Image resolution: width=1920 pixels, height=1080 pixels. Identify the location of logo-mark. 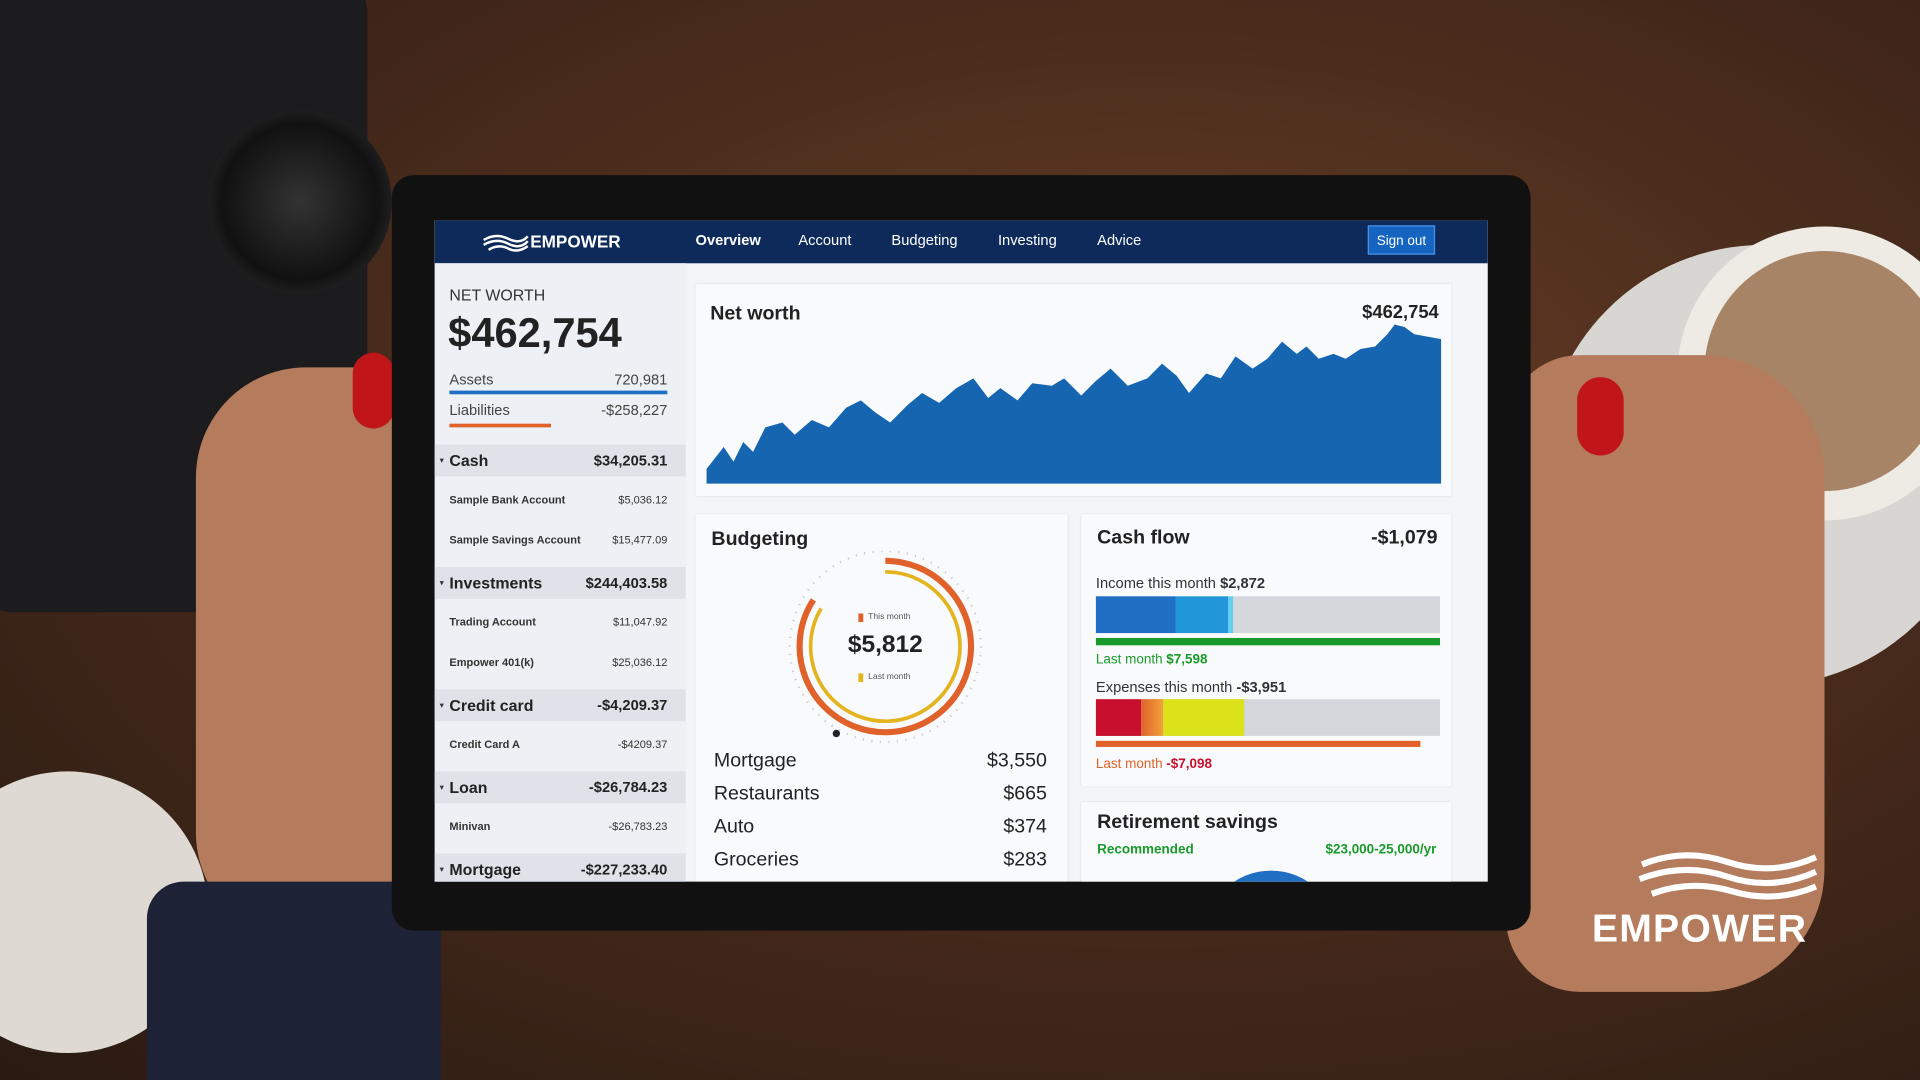
(506, 243).